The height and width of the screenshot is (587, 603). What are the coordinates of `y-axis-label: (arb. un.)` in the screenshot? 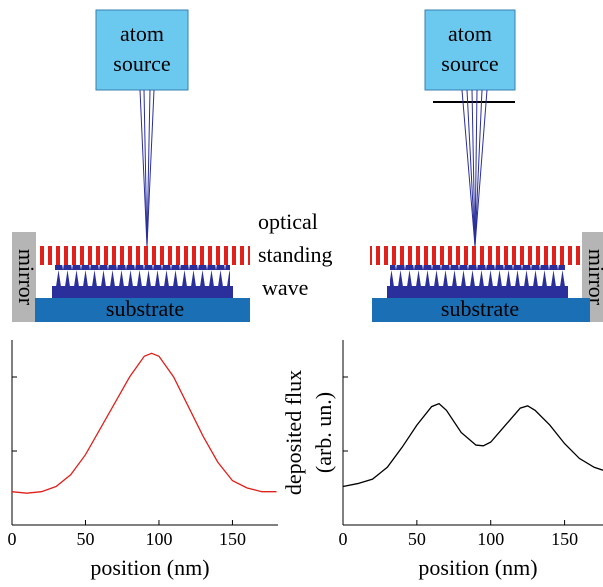 It's located at (323, 432).